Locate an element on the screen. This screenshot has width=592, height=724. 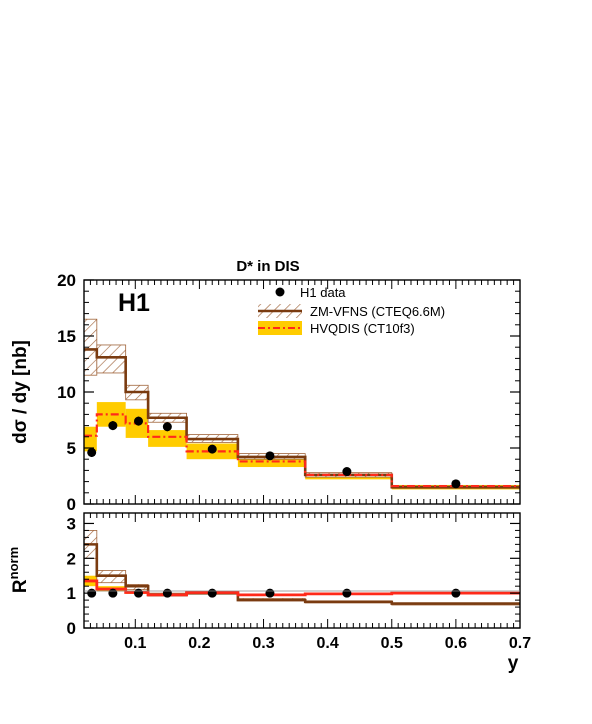
bottom-y-axis-label-main: R is located at coordinates (20, 586).